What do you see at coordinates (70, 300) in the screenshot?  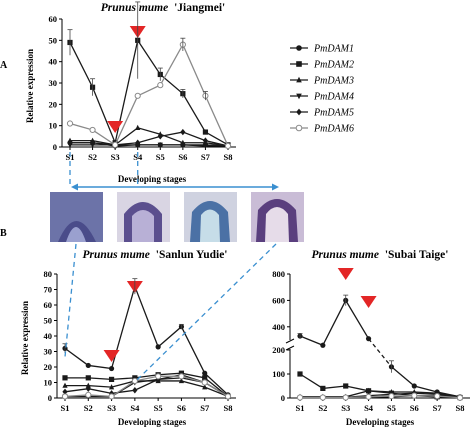 I see `link-strip-to-chart2-S1` at bounding box center [70, 300].